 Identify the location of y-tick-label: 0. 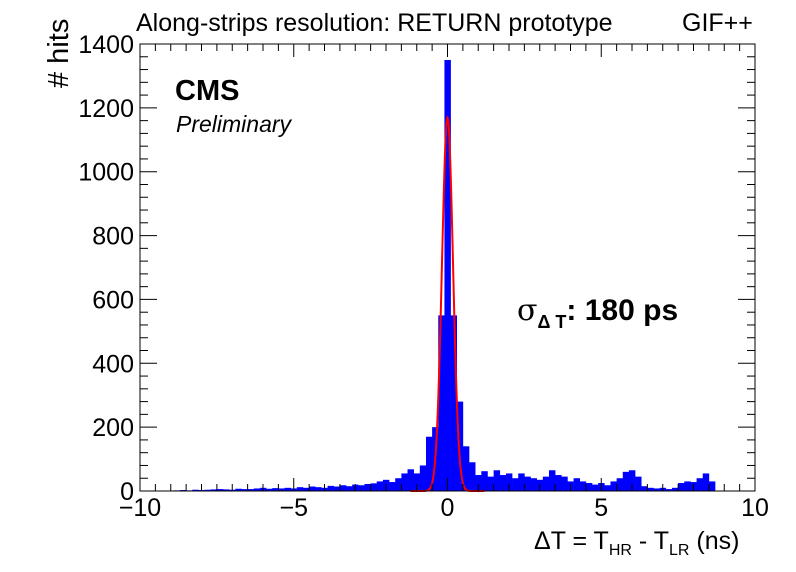
(127, 492).